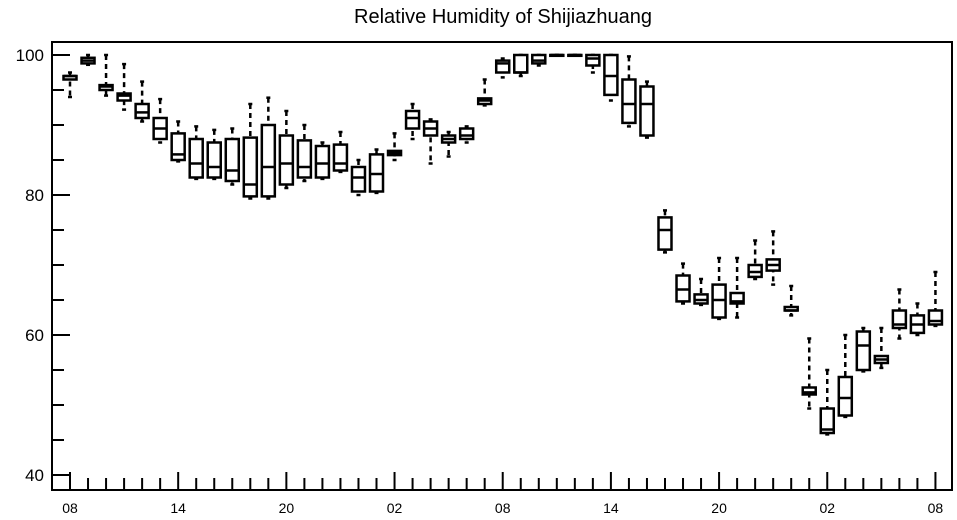  I want to click on y-tick-label: 60, so click(34, 335).